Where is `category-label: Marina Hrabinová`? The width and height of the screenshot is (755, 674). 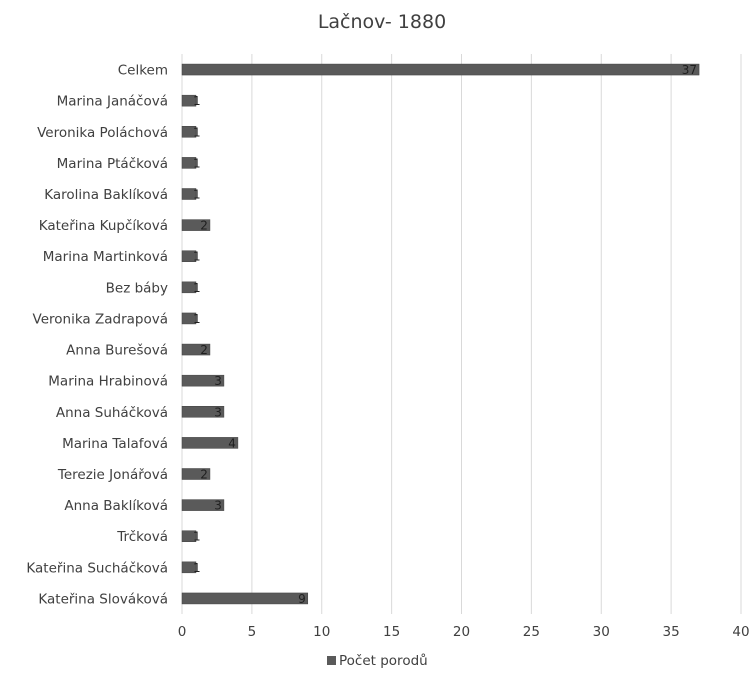
category-label: Marina Hrabinová is located at coordinates (108, 382).